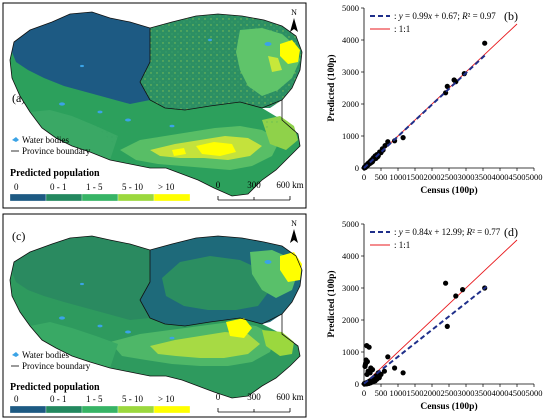 This screenshot has height=420, width=550. I want to click on lake, so click(62, 104).